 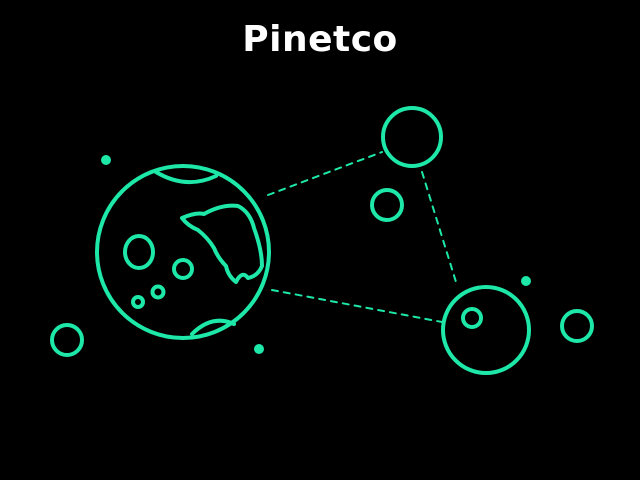 What do you see at coordinates (412, 137) in the screenshot?
I see `small-planet-top` at bounding box center [412, 137].